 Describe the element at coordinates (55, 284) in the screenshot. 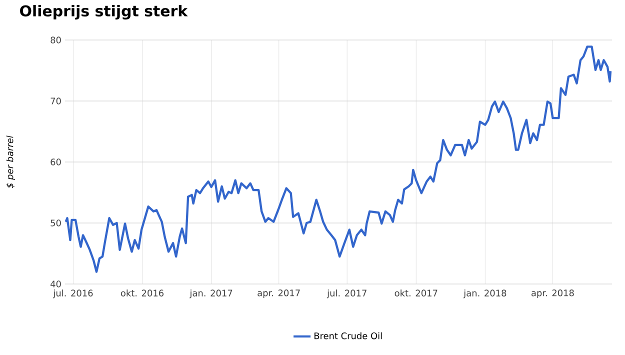

I see `y-tick-label: 40` at that location.